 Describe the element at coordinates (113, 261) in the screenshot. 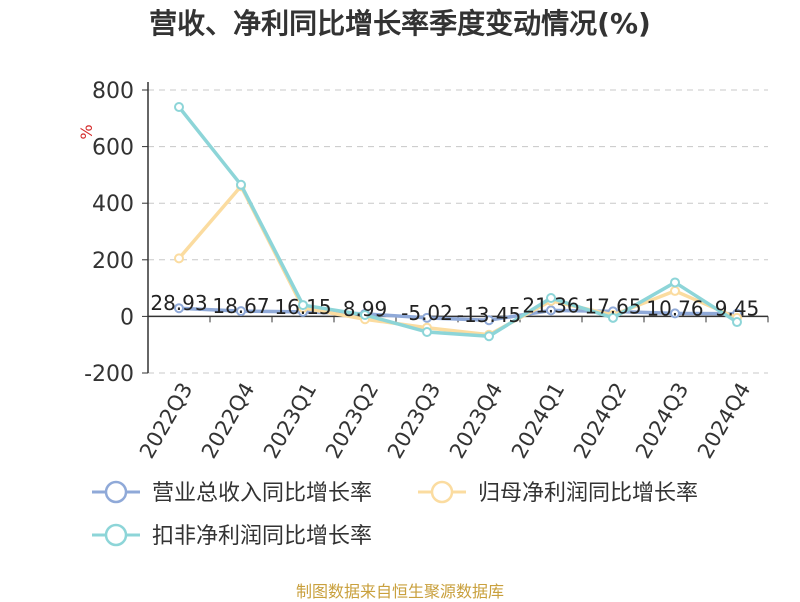

I see `y-tick-label: 200` at that location.